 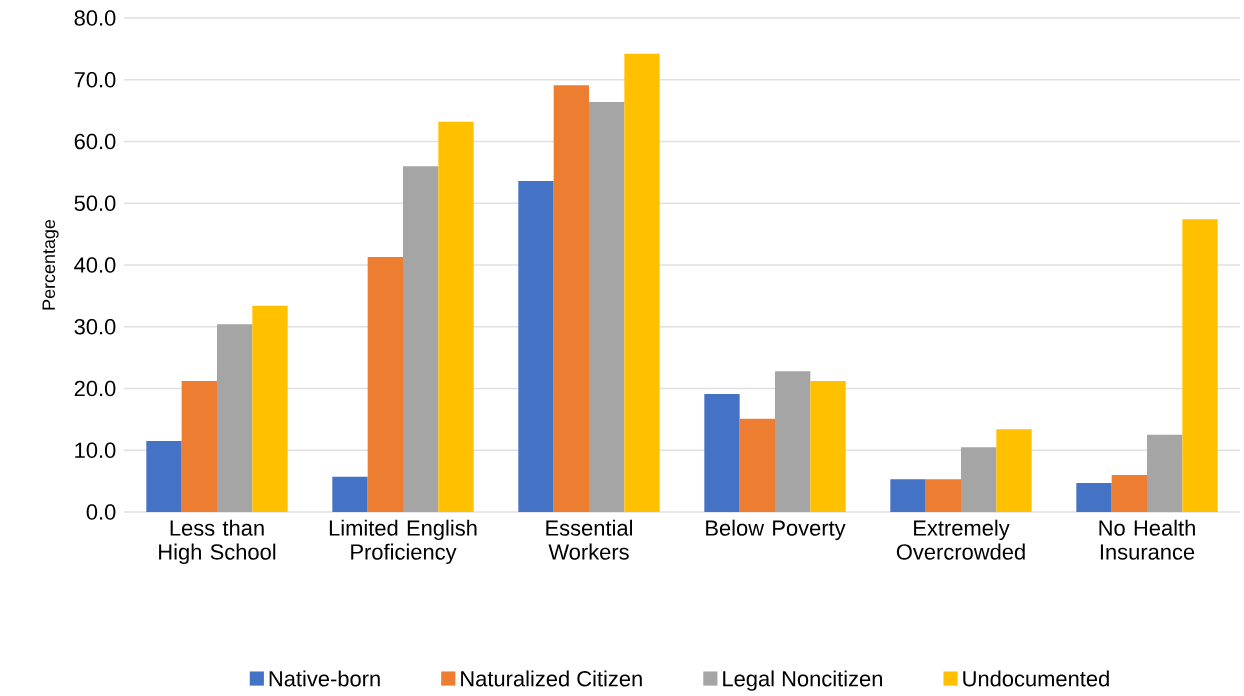 I want to click on legend-label: Native-born, so click(x=324, y=678).